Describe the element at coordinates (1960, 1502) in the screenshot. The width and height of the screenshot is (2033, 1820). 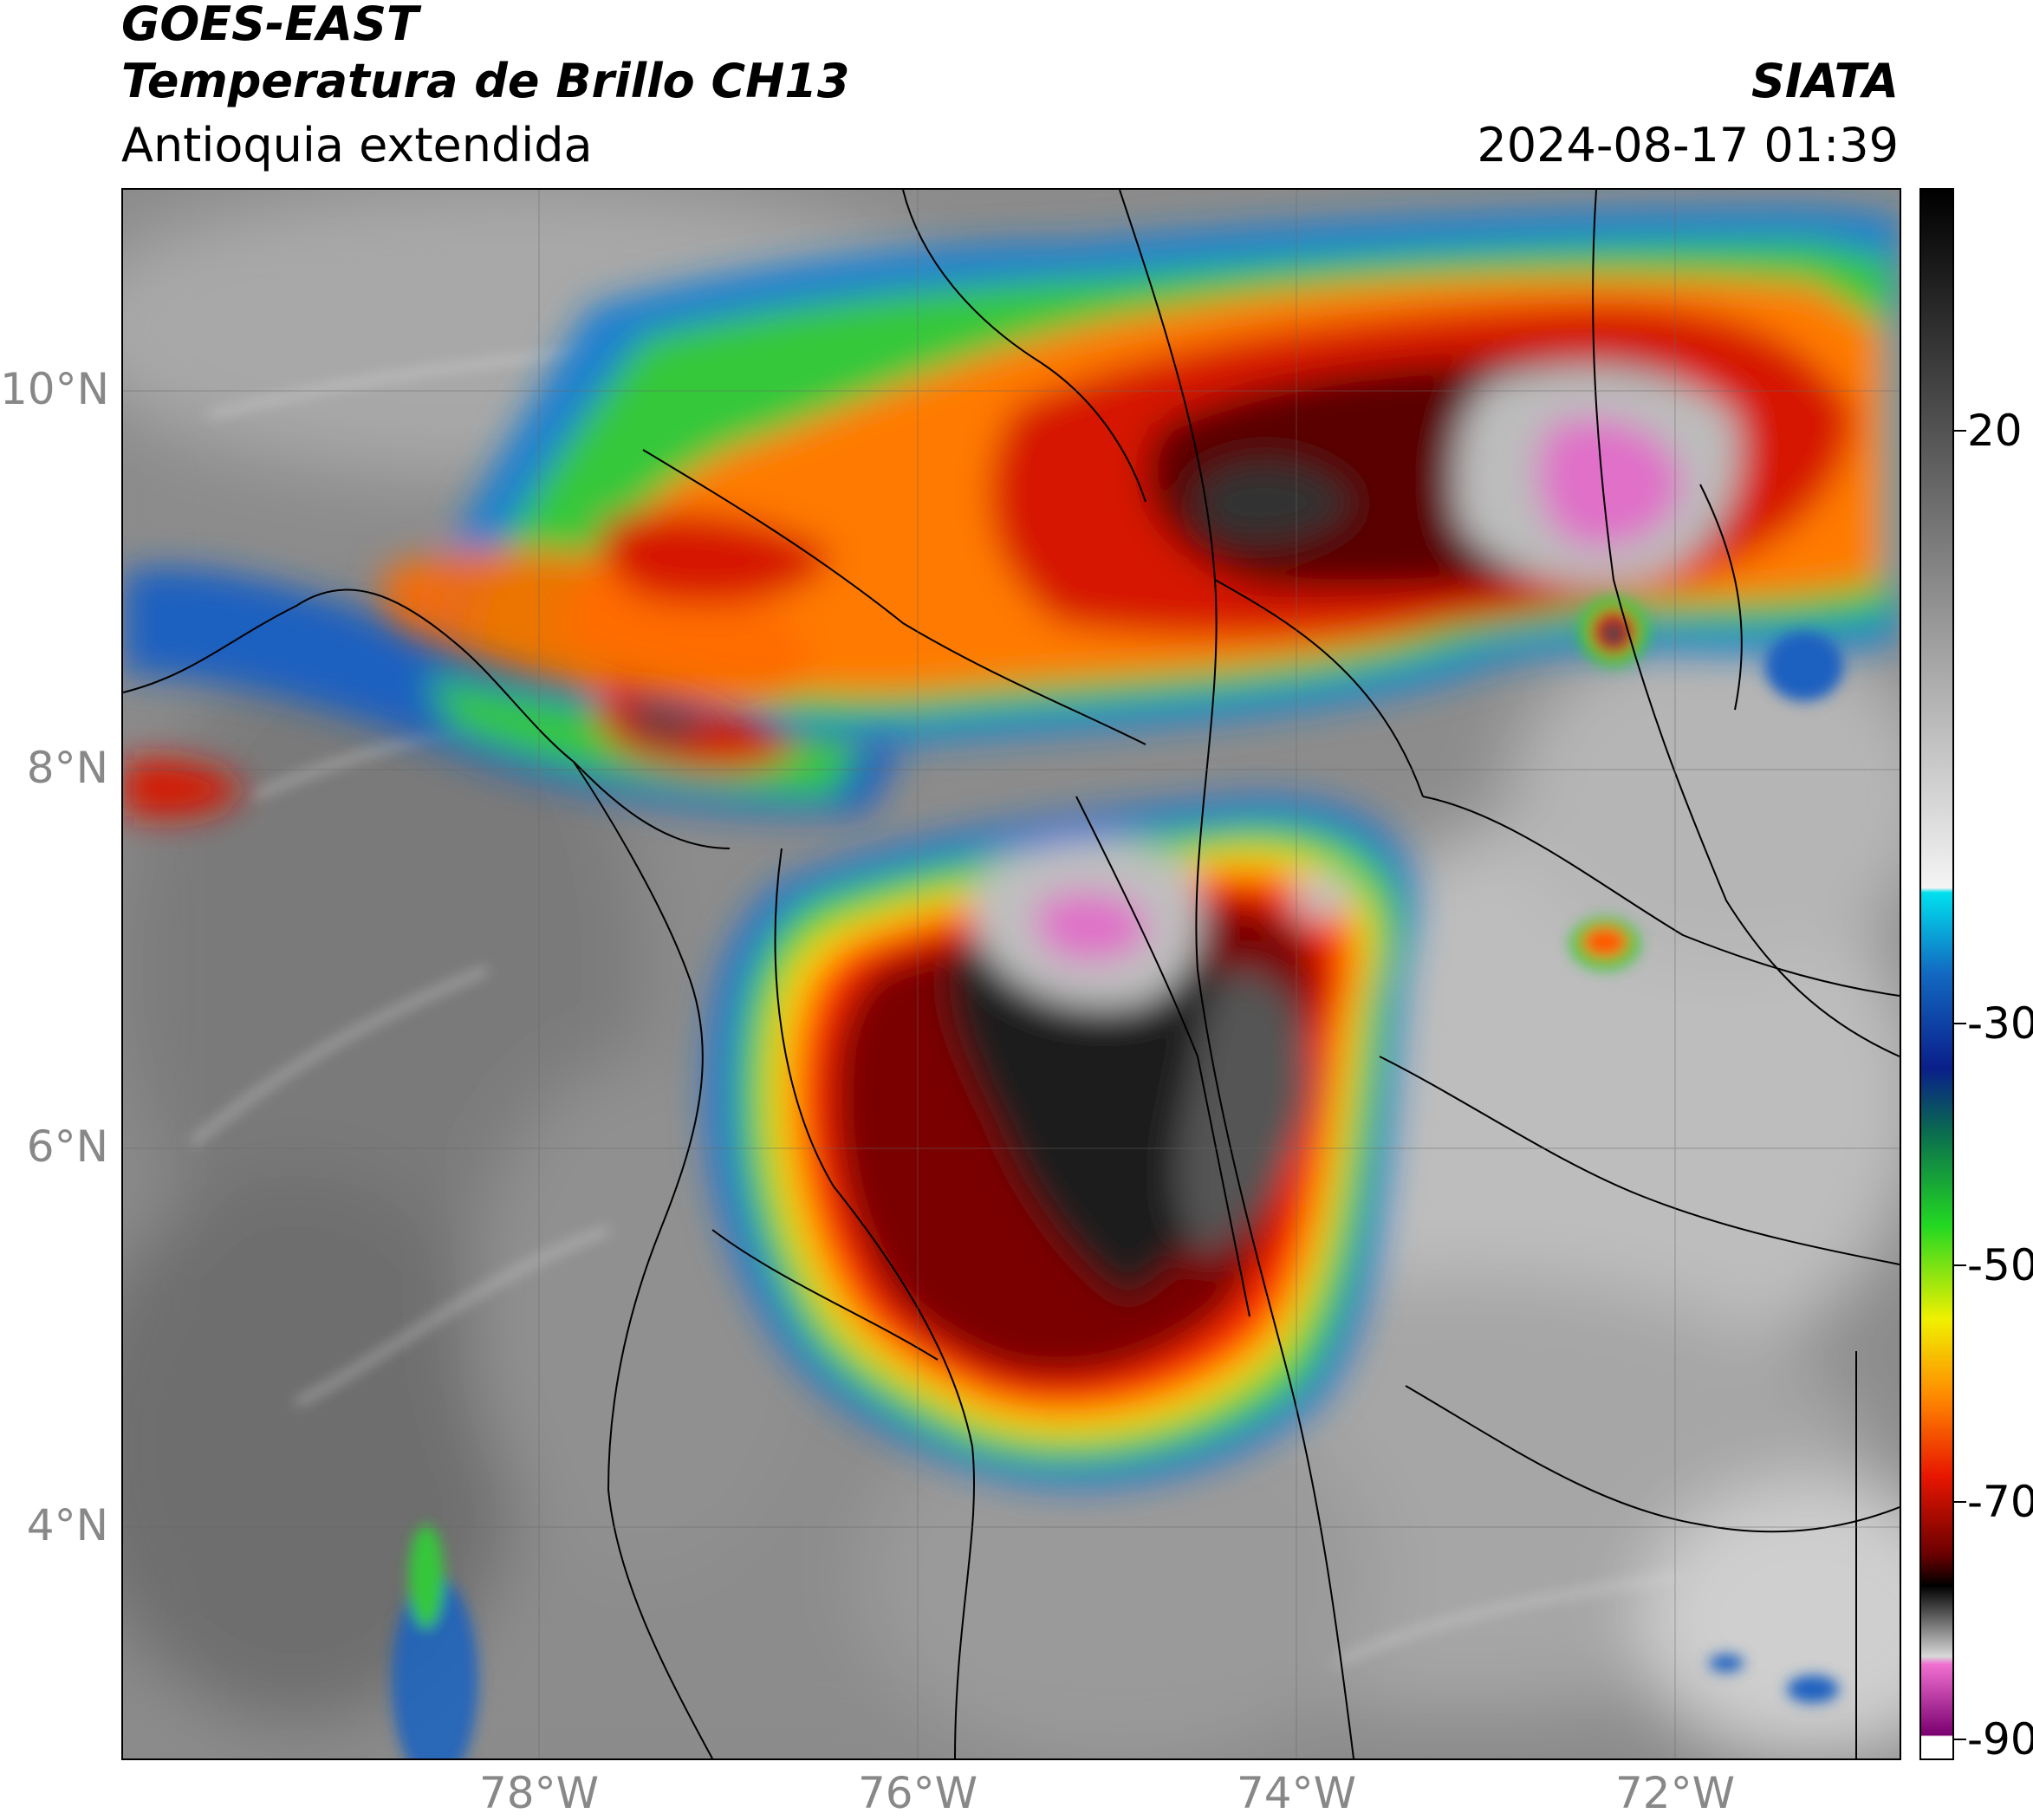
I see `colorbar-tick-minus70` at that location.